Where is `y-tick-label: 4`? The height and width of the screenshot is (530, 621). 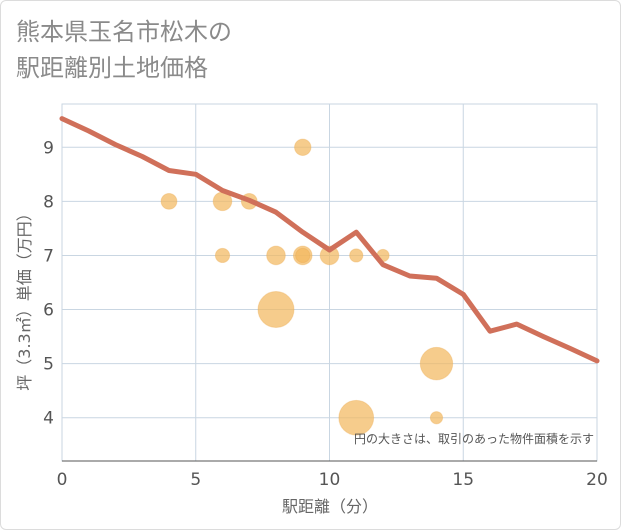 y-tick-label: 4 is located at coordinates (48, 419).